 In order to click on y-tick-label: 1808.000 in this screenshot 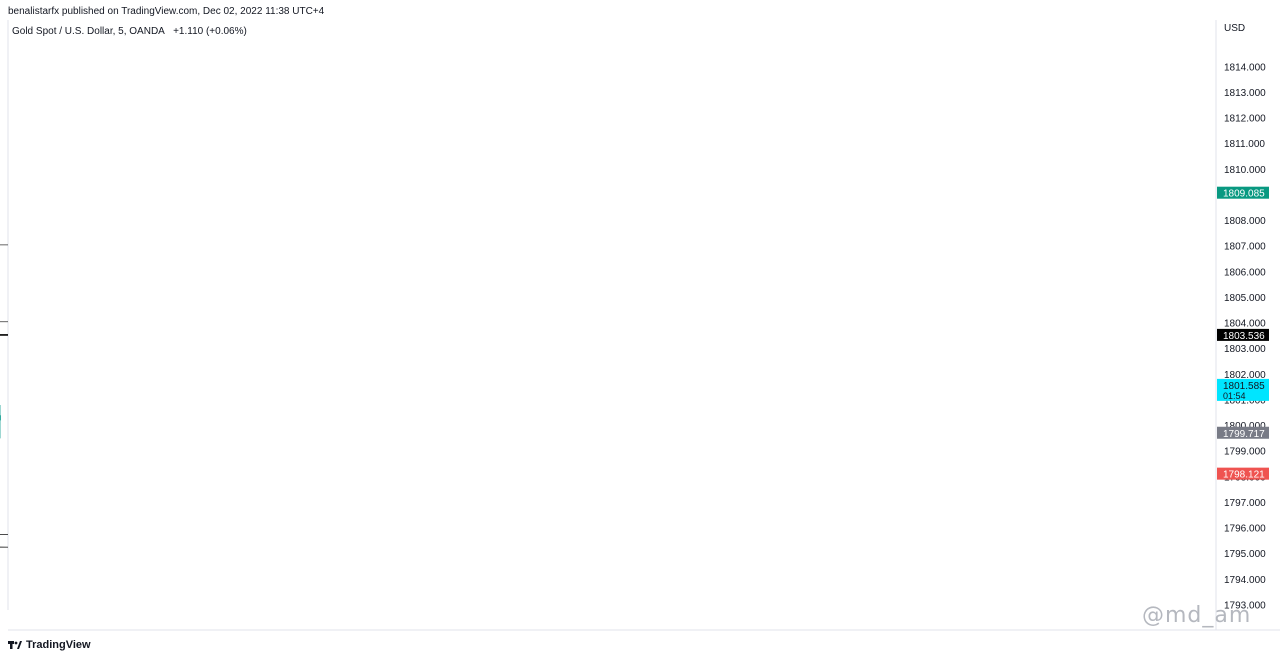, I will do `click(1245, 221)`.